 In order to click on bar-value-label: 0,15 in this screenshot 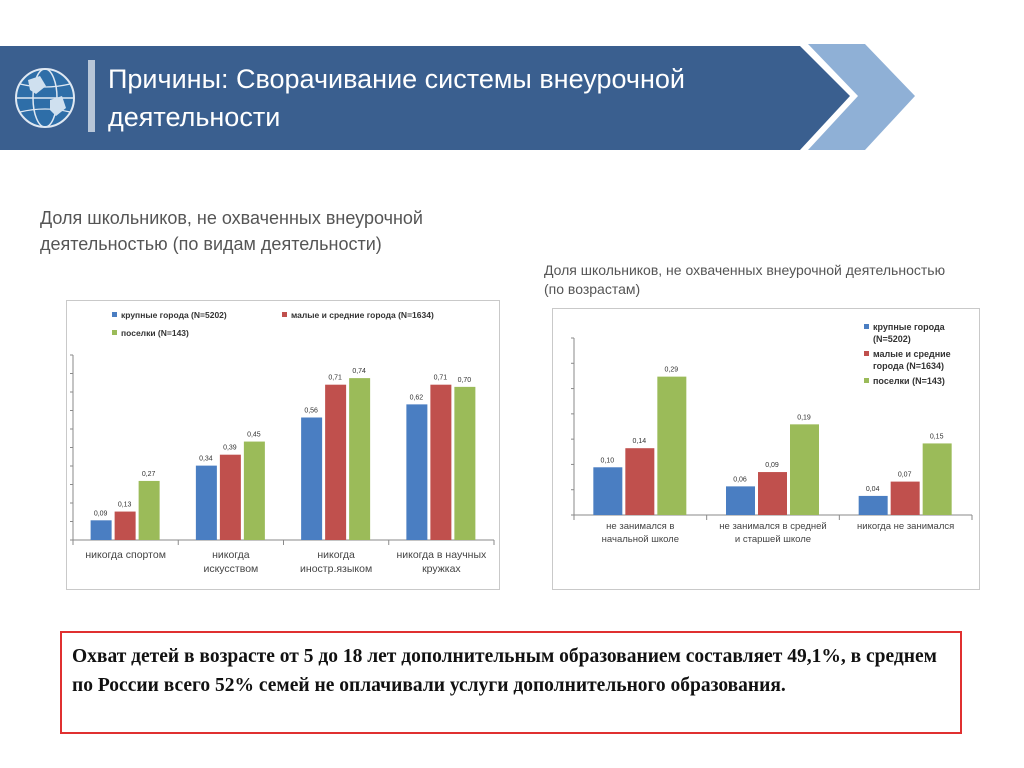, I will do `click(937, 436)`.